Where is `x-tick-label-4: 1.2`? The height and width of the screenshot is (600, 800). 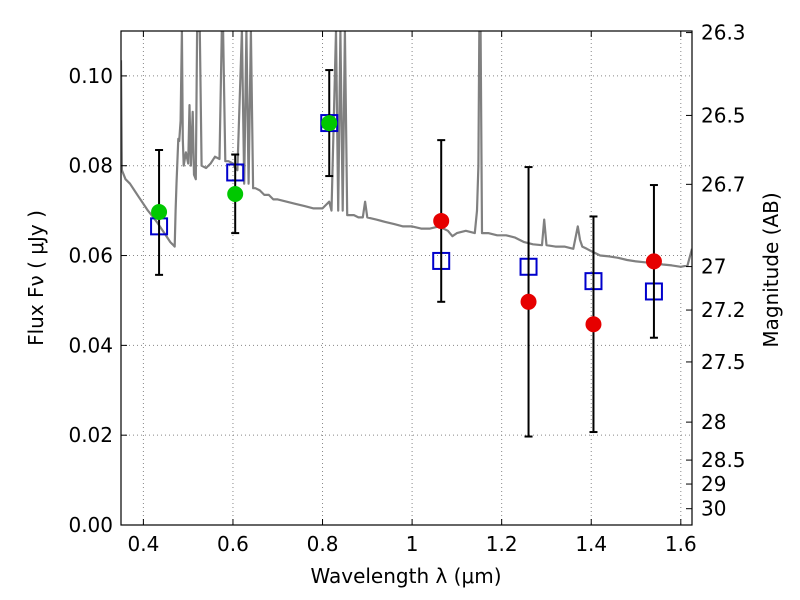 x-tick-label-4: 1.2 is located at coordinates (502, 544).